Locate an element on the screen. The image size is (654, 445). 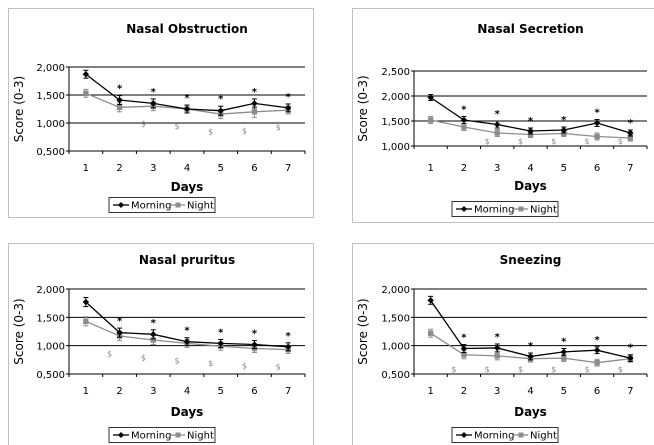
legend-marker-night is located at coordinates (521, 435).